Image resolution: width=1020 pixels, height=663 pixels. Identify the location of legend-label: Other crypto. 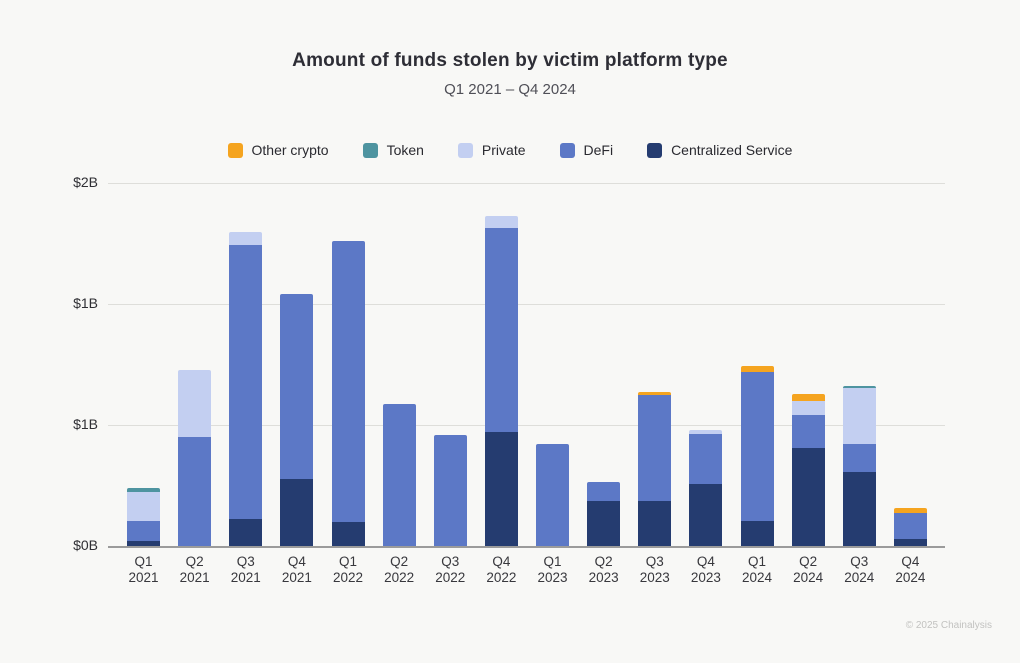
(290, 150).